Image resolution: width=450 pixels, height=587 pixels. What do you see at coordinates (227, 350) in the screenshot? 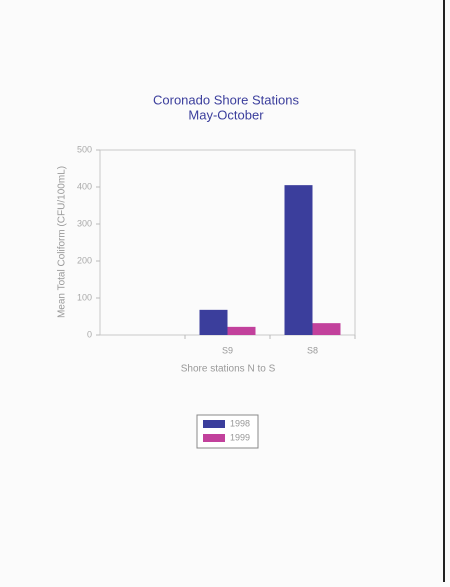
I see `x-tick-label: S9` at bounding box center [227, 350].